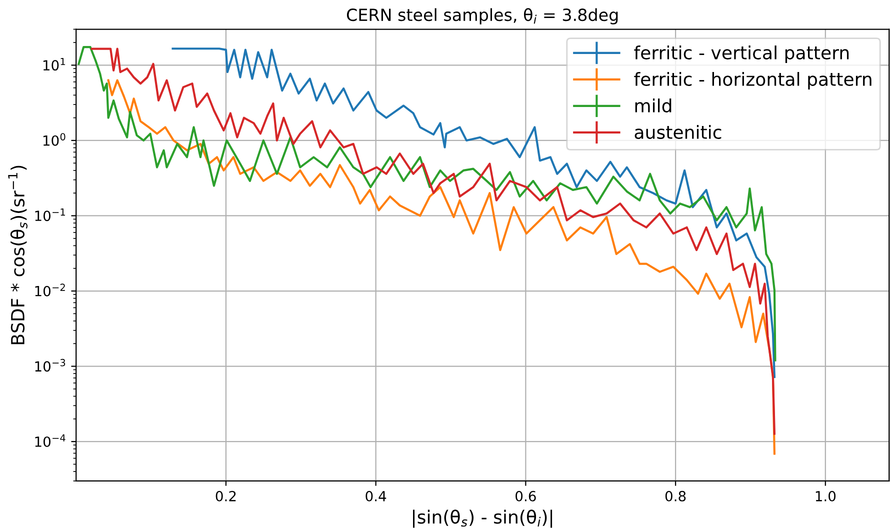 The width and height of the screenshot is (890, 532). I want to click on y-tick-label: 10$^{0}$, so click(54, 139).